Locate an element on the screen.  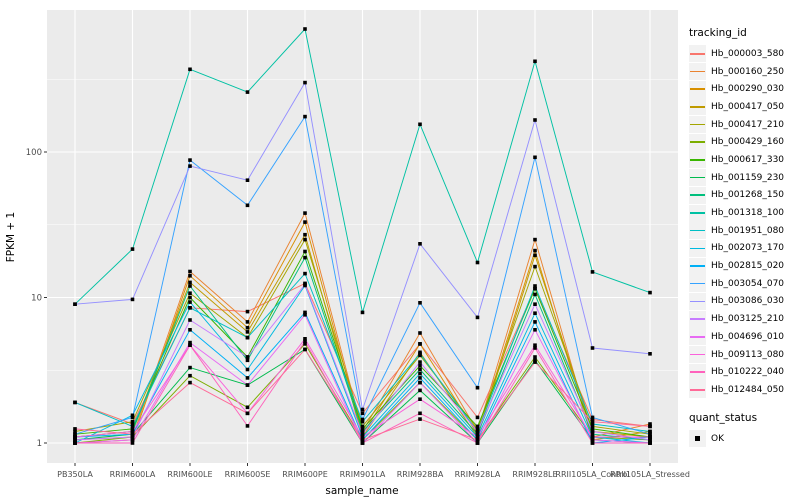
legend-item: Hb_010222_040 is located at coordinates (743, 372).